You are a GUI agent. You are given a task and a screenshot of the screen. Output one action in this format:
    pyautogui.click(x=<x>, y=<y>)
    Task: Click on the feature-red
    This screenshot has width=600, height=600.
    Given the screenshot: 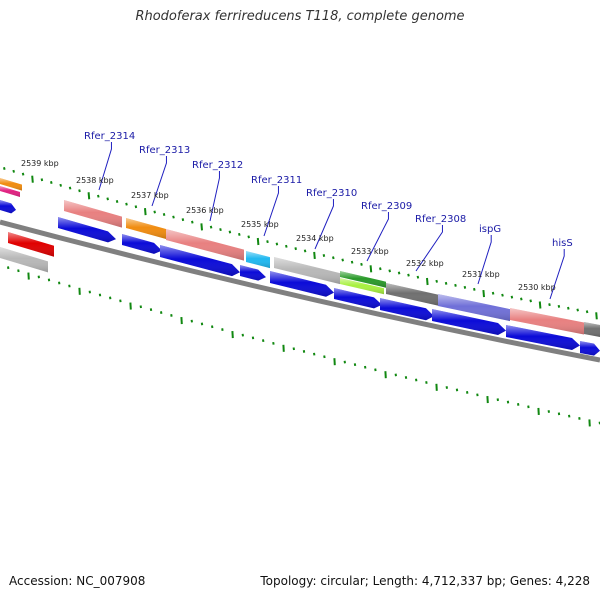 What is the action you would take?
    pyautogui.click(x=31, y=244)
    